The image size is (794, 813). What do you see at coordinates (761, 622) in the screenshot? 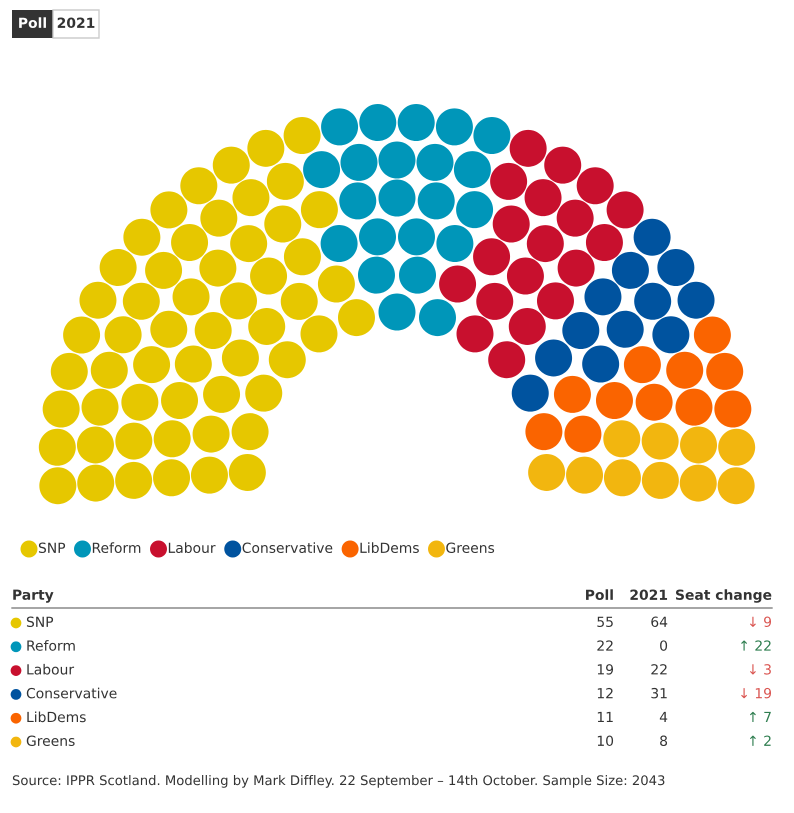
I see `data-label: ↓ 9` at bounding box center [761, 622].